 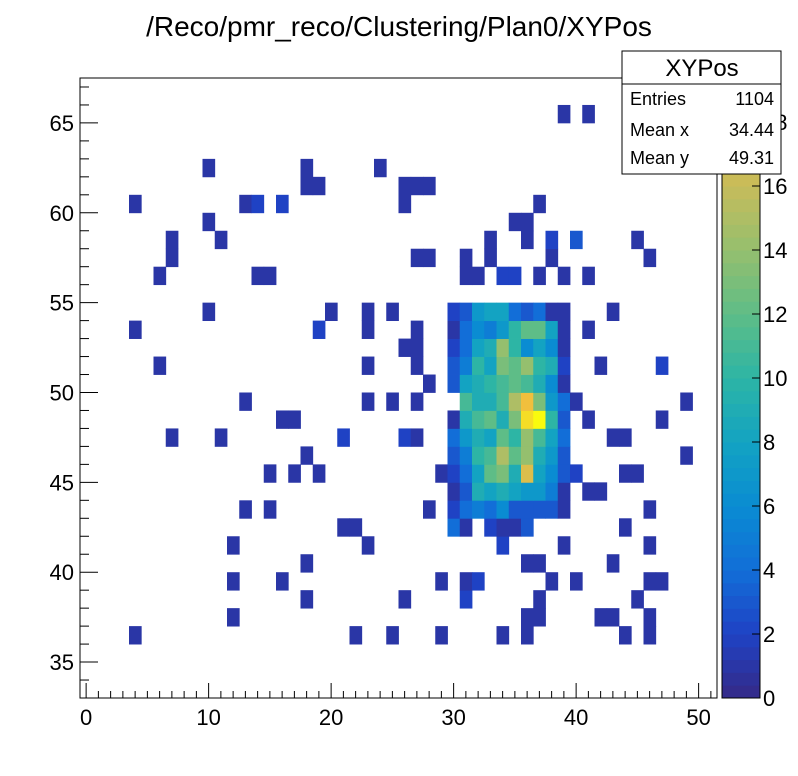 What do you see at coordinates (751, 130) in the screenshot?
I see `stats-value-mean-x: 34.44` at bounding box center [751, 130].